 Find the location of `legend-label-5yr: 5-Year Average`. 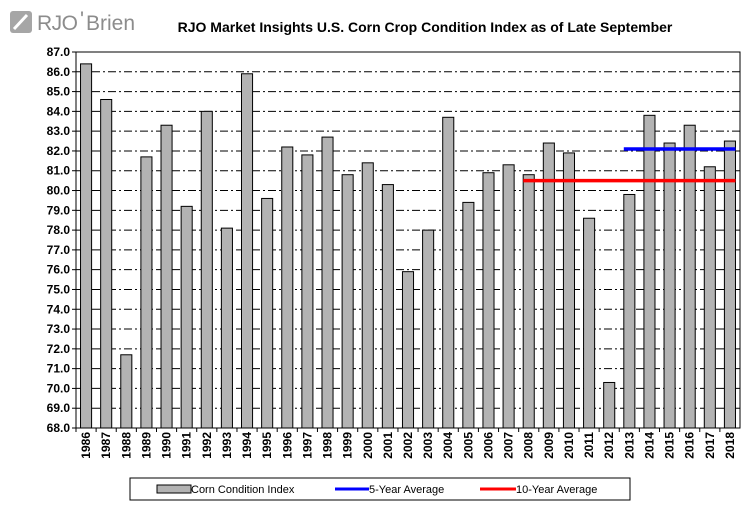

legend-label-5yr: 5-Year Average is located at coordinates (406, 490).